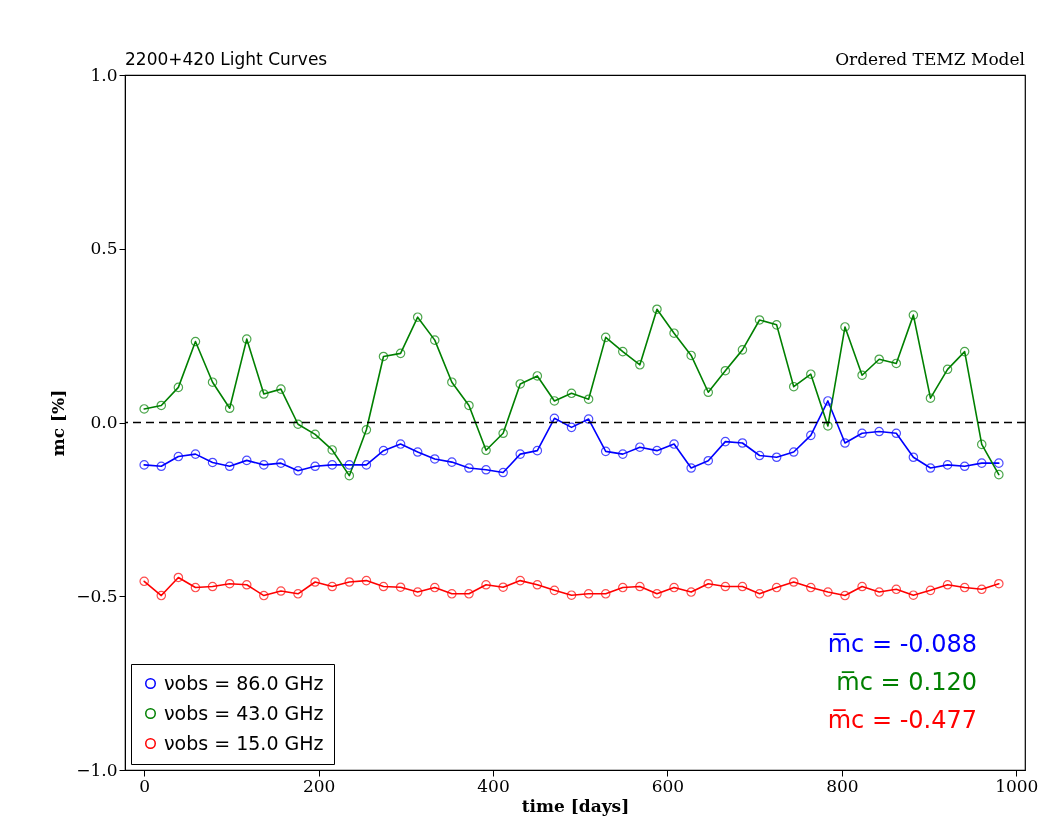 The image size is (1049, 837). Describe the element at coordinates (902, 720) in the screenshot. I see `annotation: m̅c = -0.477` at that location.